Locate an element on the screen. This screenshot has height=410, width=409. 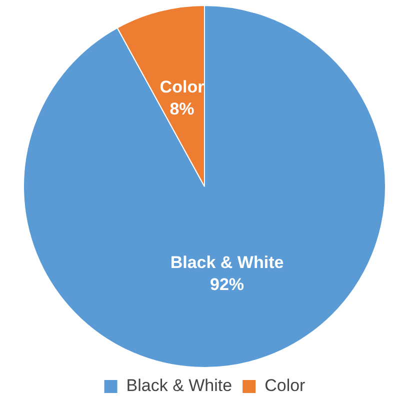
data-label: 92% is located at coordinates (227, 284).